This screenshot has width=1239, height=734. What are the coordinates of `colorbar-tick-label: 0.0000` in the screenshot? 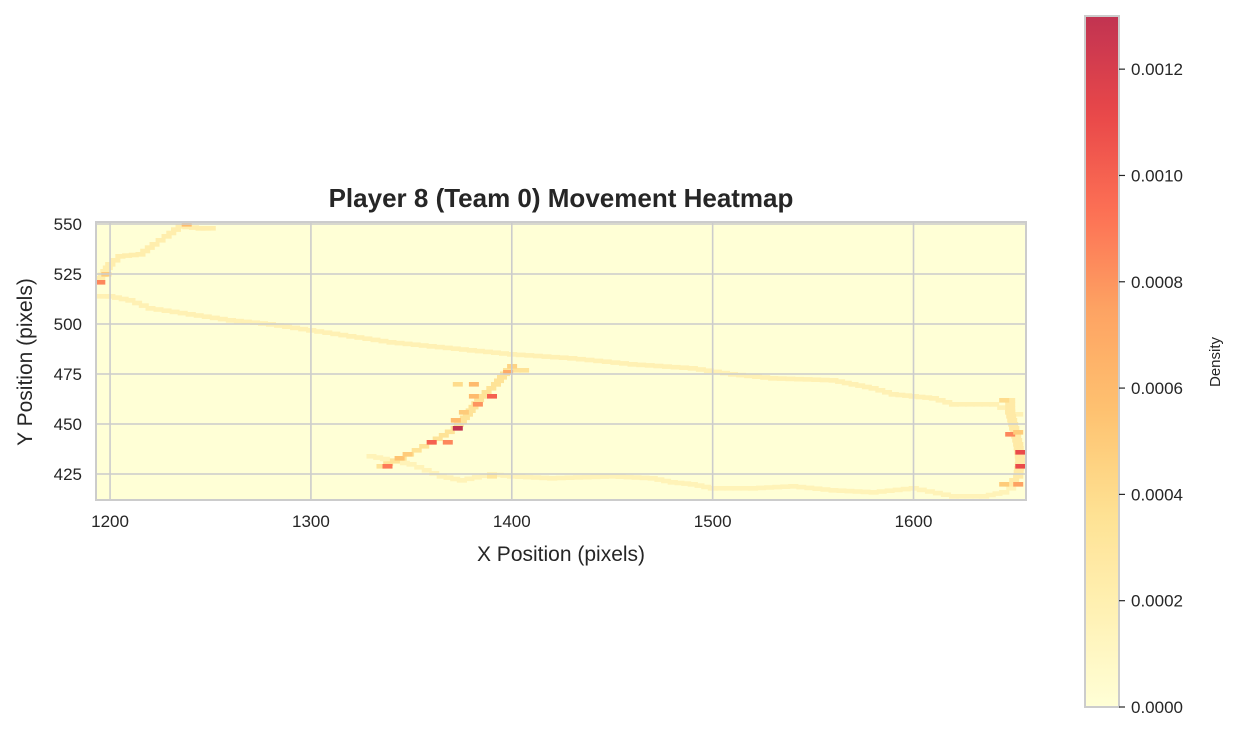 It's located at (1157, 707).